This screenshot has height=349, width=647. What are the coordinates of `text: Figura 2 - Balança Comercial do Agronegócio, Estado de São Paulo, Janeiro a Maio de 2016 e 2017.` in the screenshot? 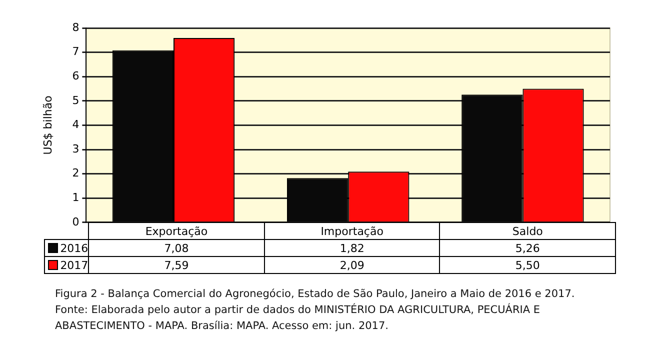 It's located at (315, 294).